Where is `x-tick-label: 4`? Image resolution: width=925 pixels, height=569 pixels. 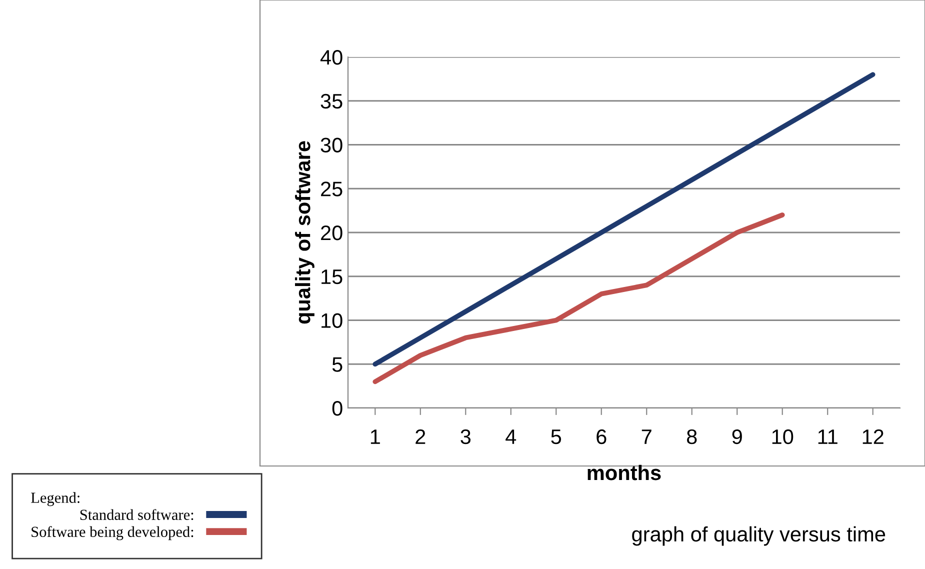 x-tick-label: 4 is located at coordinates (511, 437).